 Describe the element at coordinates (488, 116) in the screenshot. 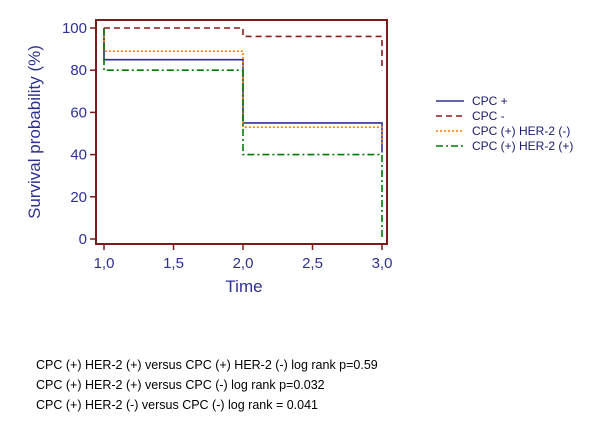

I see `legend-label: CPC -` at that location.